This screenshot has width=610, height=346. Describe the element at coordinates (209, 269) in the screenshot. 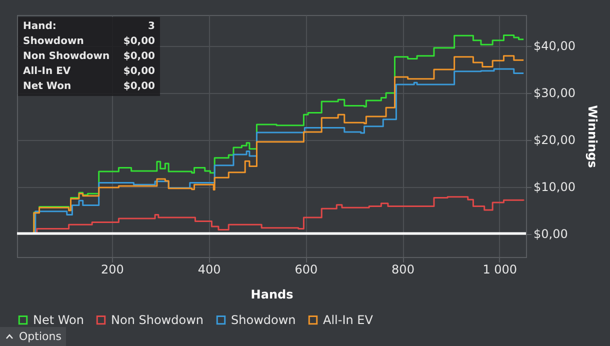

I see `x-tick-label: 400` at that location.